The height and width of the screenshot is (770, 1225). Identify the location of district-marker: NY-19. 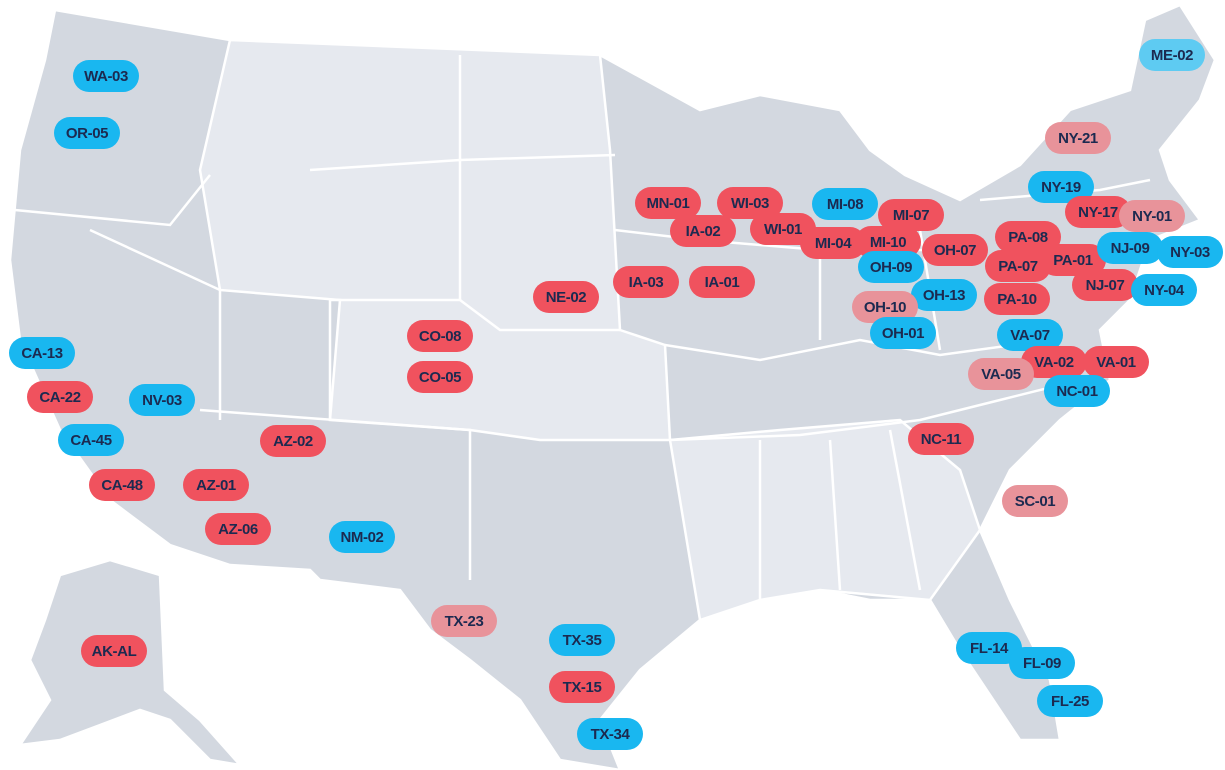
(1061, 187).